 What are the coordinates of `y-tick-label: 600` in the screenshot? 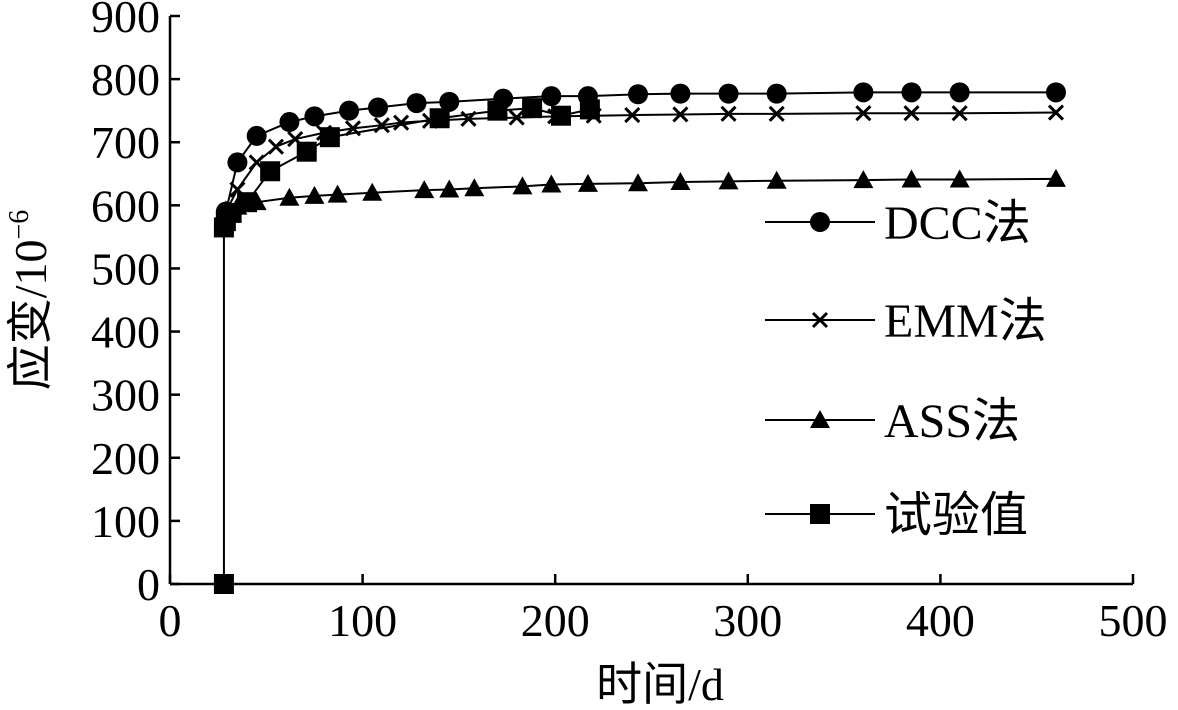 It's located at (125, 205).